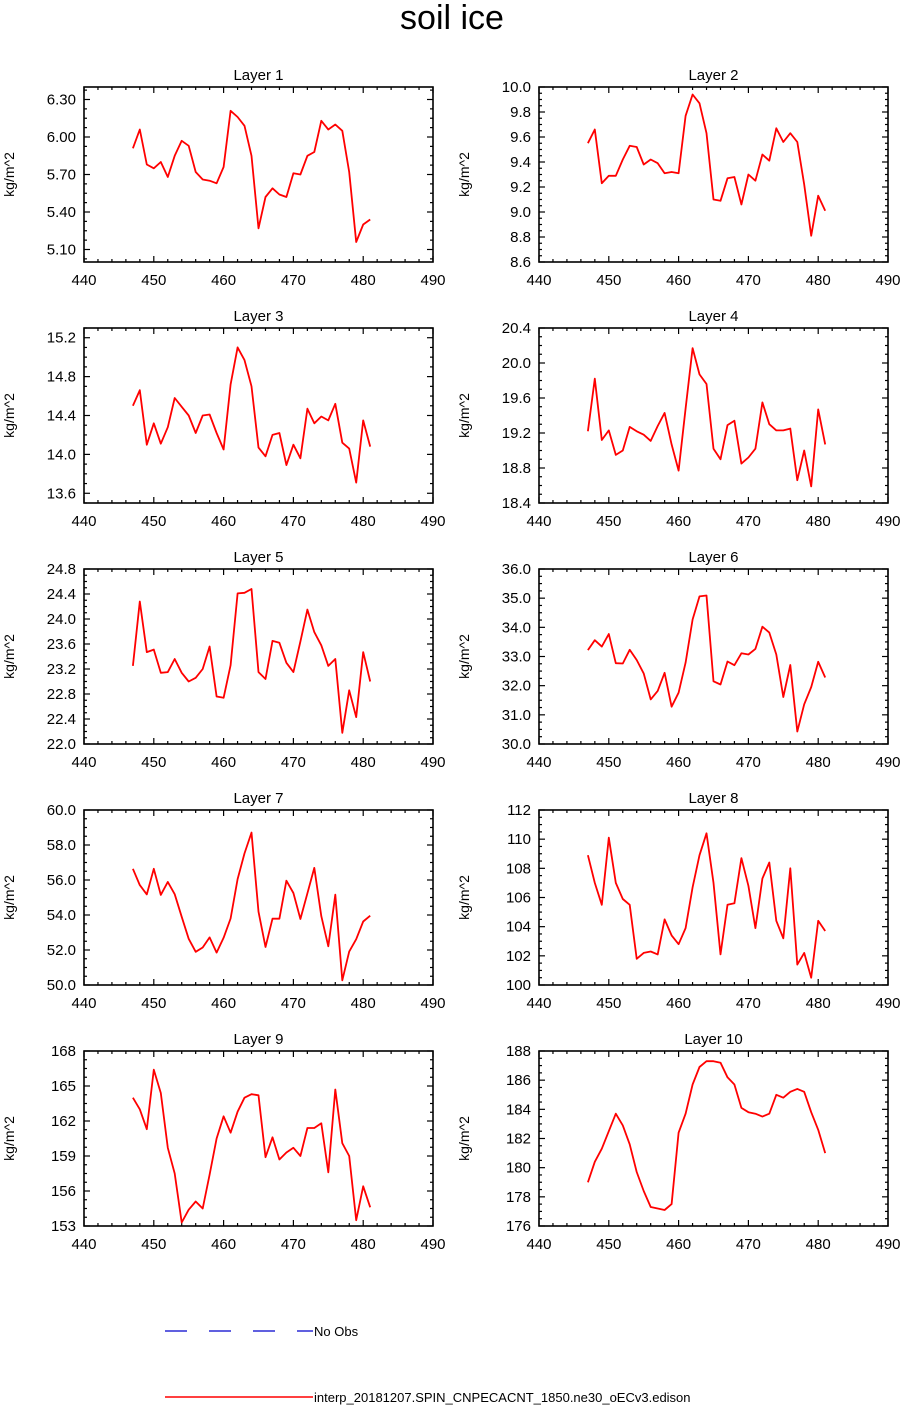 The image size is (904, 1406). What do you see at coordinates (713, 798) in the screenshot?
I see `panel-title: Layer 8` at bounding box center [713, 798].